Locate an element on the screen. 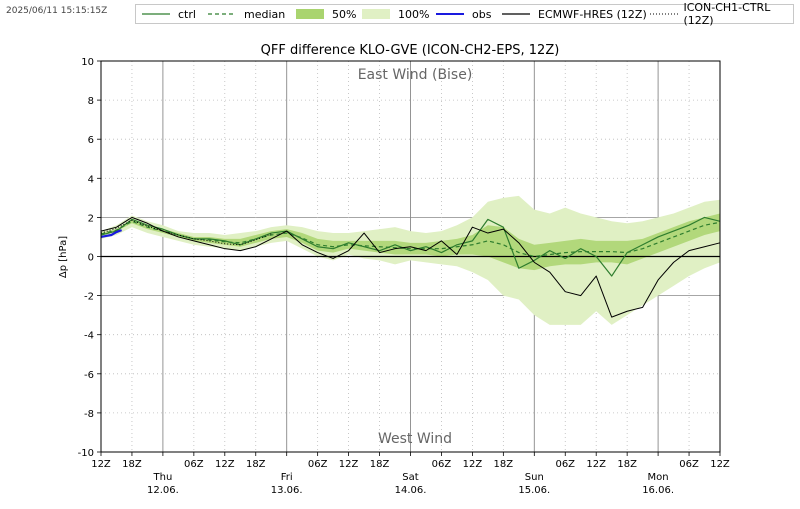  annotation-west-wind: West Wind is located at coordinates (415, 439).